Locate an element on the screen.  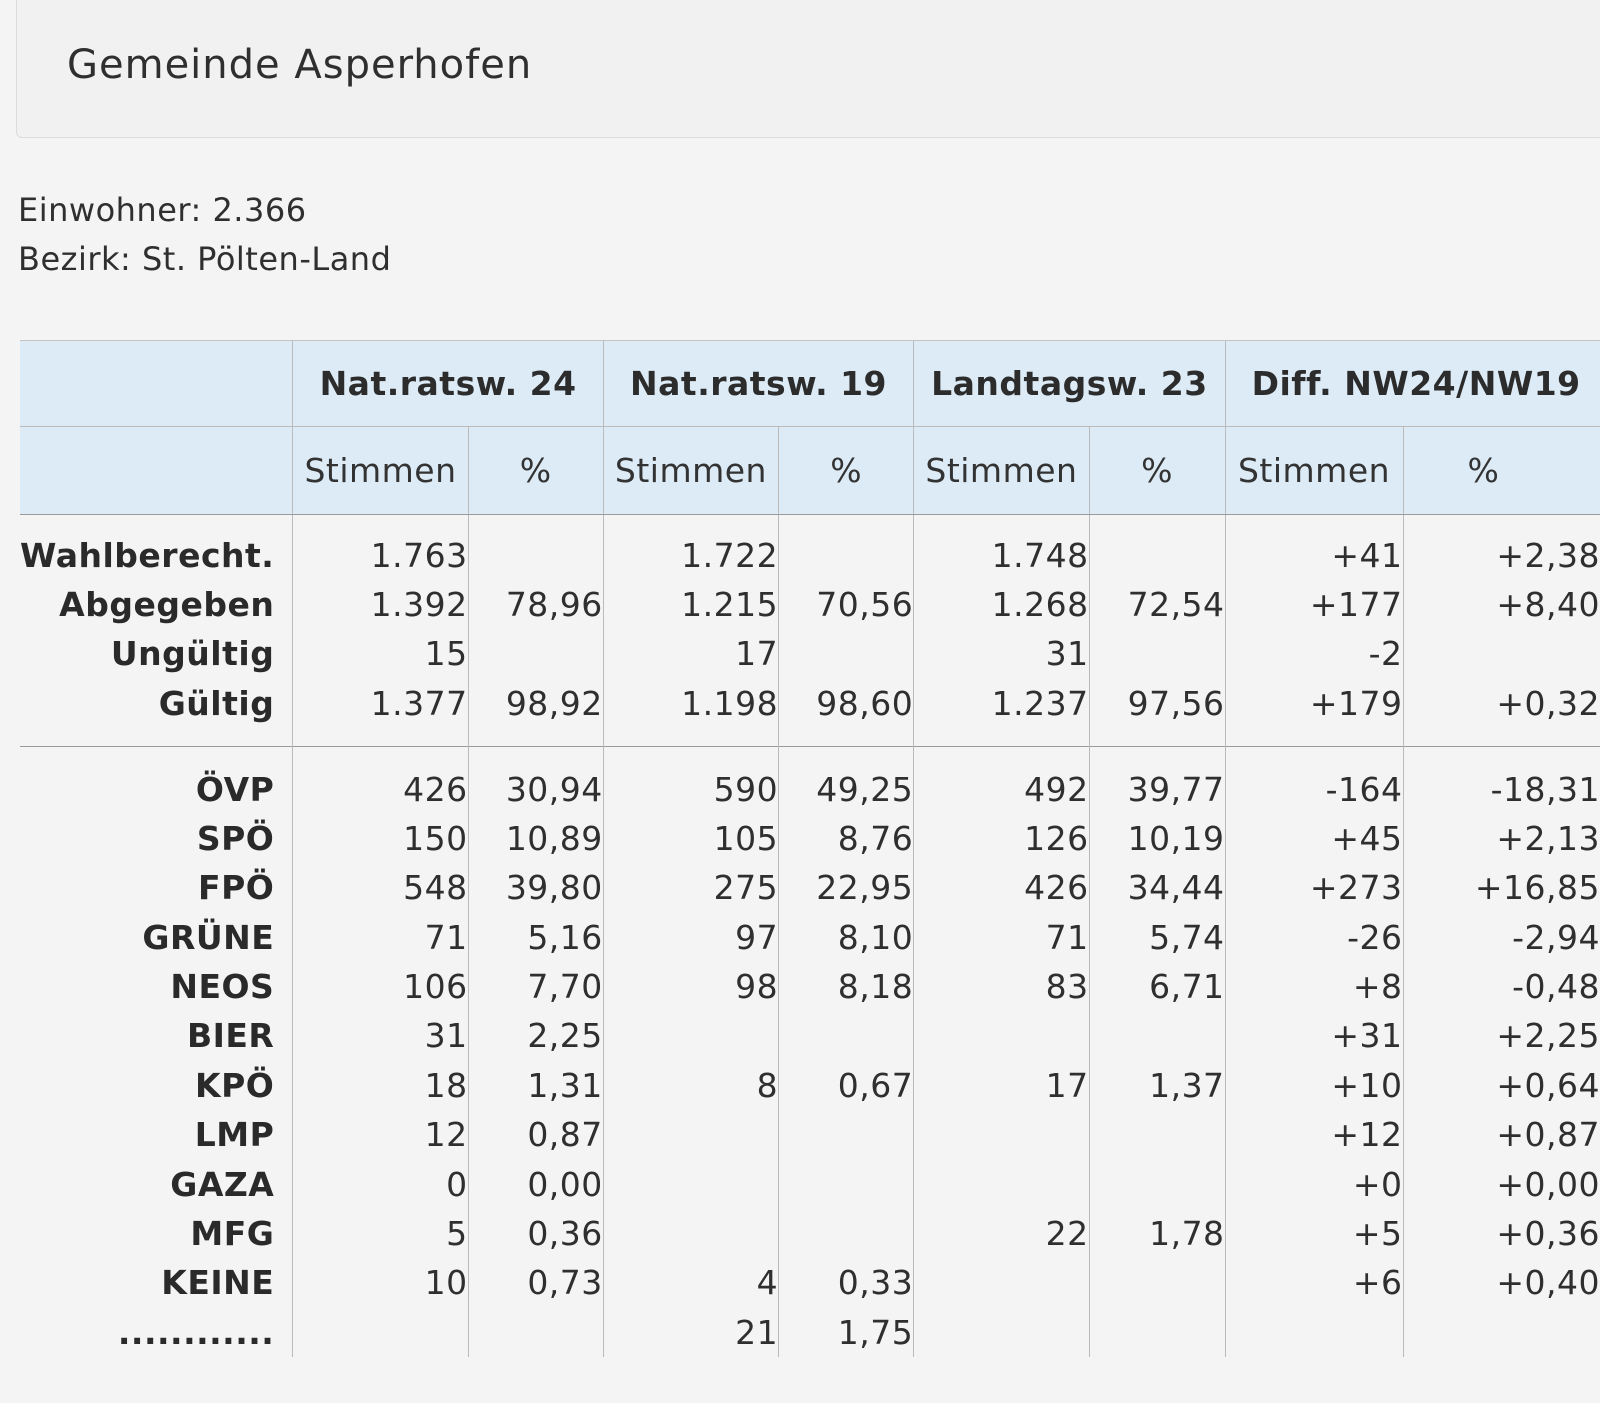
table-cell: 1,75 is located at coordinates (846, 1332).